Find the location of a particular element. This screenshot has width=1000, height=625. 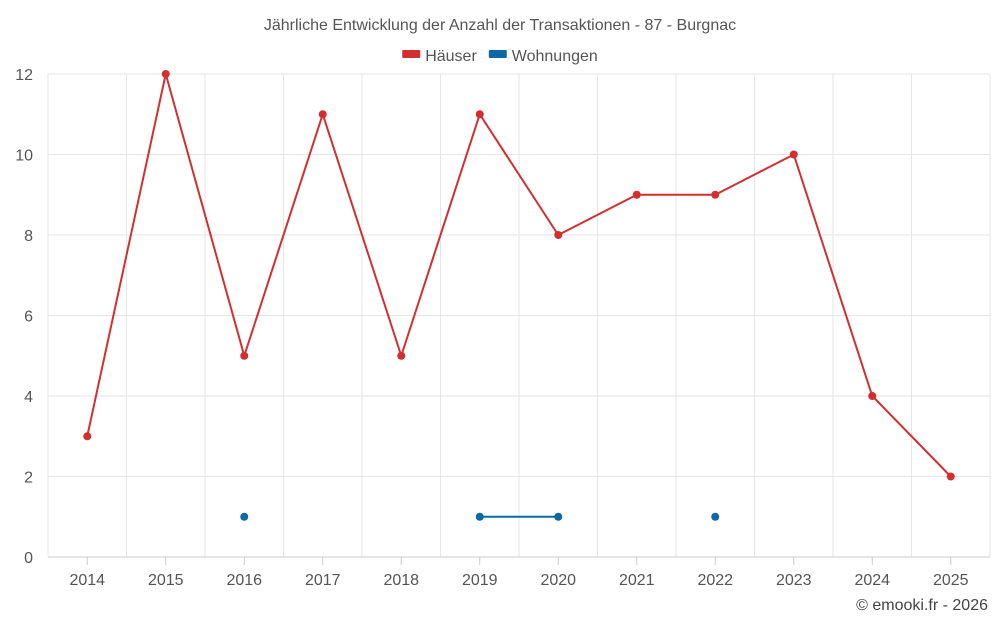

x-tick-label: 2016 is located at coordinates (244, 580).